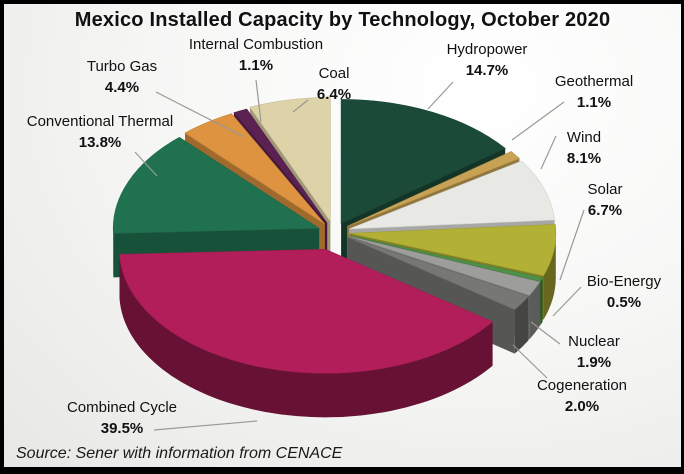 This screenshot has width=684, height=474. Describe the element at coordinates (548, 152) in the screenshot. I see `leader-line-wind` at that location.